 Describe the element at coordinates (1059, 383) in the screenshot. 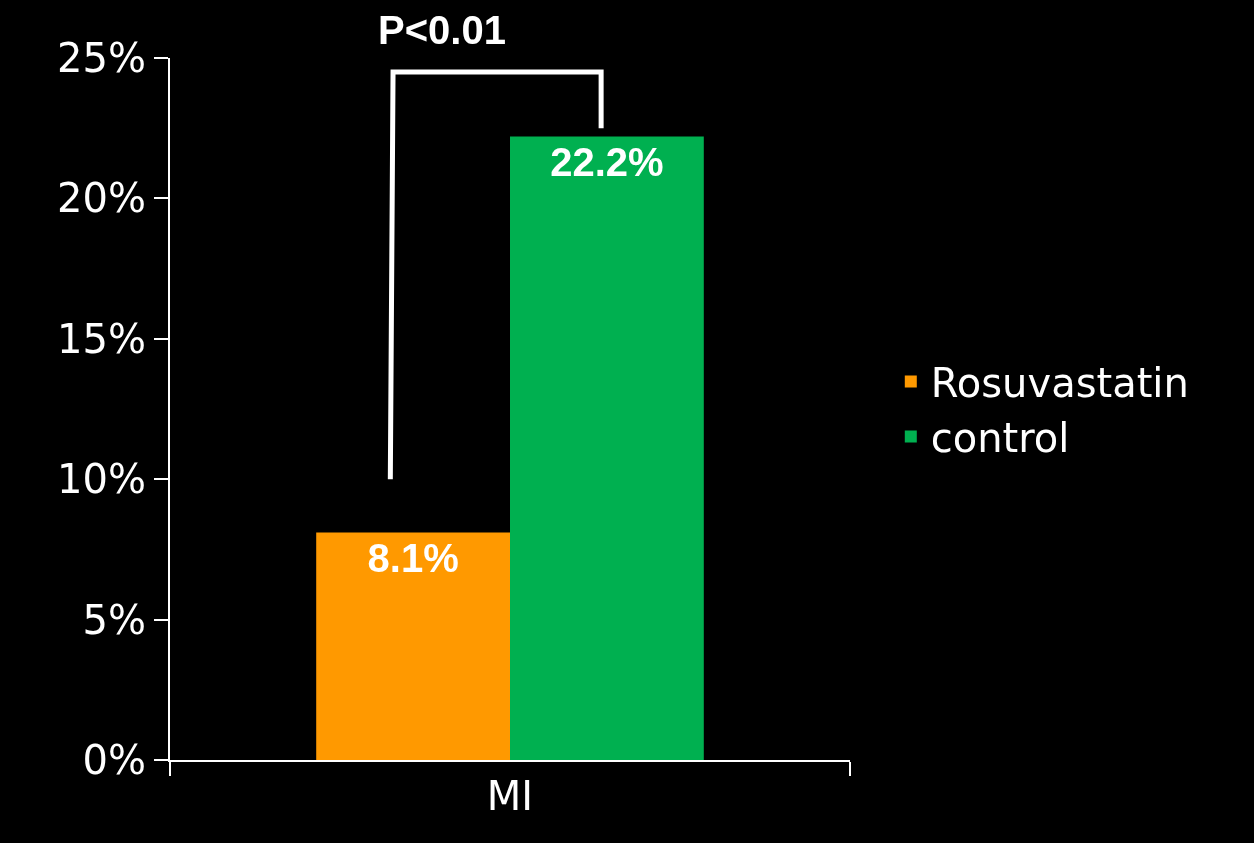

I see `legend-label: Rosuvastatin` at that location.